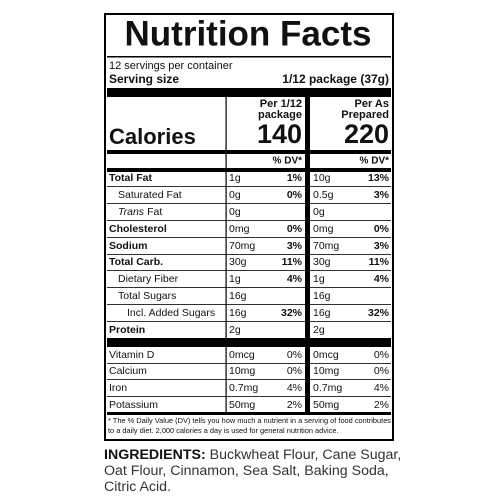  What do you see at coordinates (152, 136) in the screenshot?
I see `calories-label: Calories` at bounding box center [152, 136].